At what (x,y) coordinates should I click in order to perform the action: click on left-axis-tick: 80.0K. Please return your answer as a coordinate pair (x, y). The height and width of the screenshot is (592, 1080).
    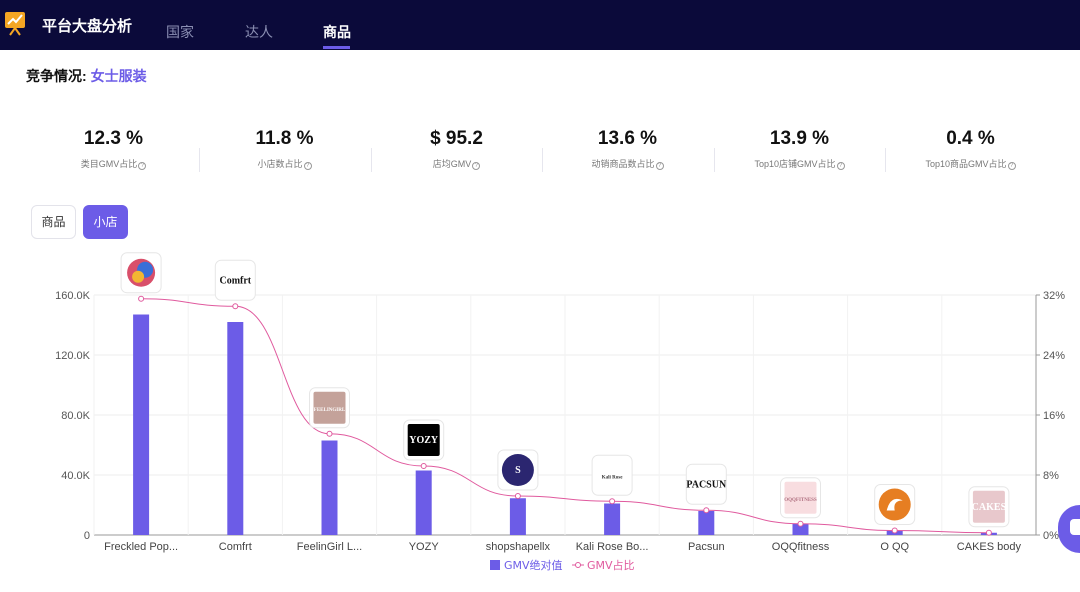
    Looking at the image, I should click on (75, 416).